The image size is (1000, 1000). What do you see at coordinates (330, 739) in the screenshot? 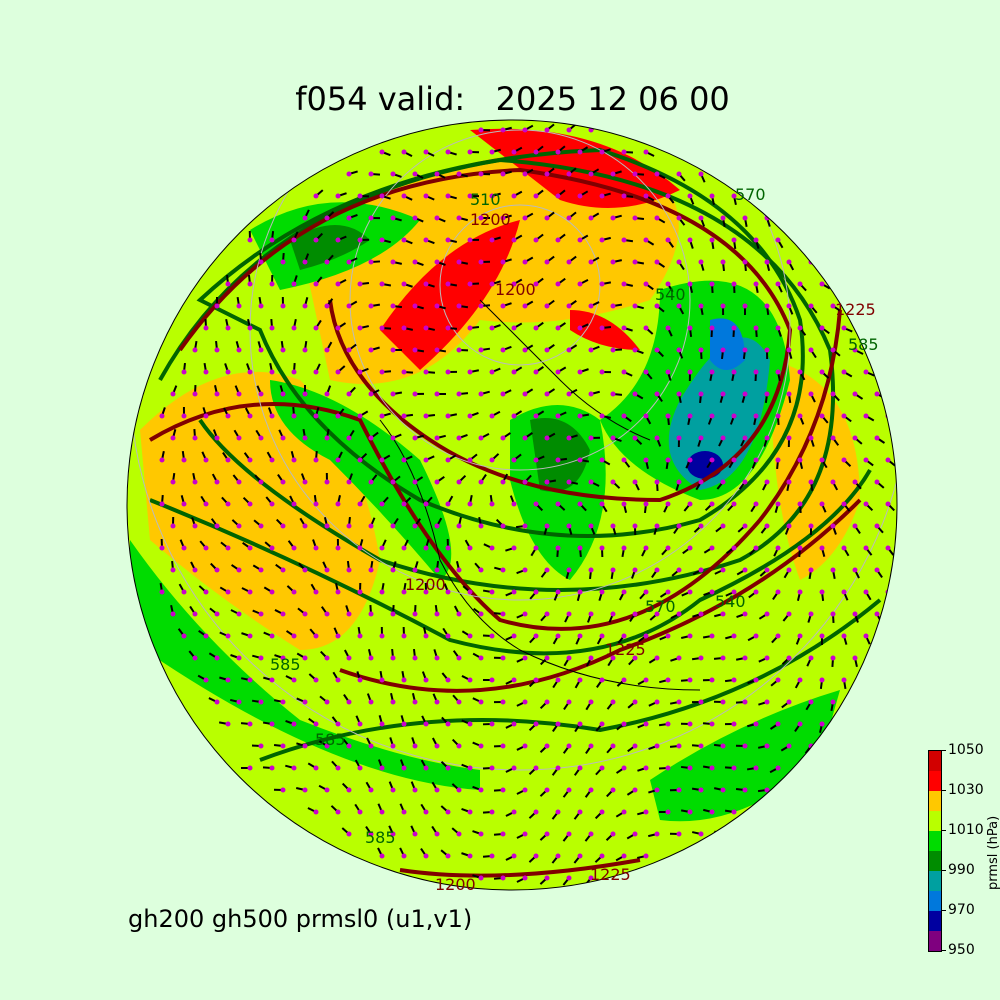
I see `contour-label: 585` at bounding box center [330, 739].